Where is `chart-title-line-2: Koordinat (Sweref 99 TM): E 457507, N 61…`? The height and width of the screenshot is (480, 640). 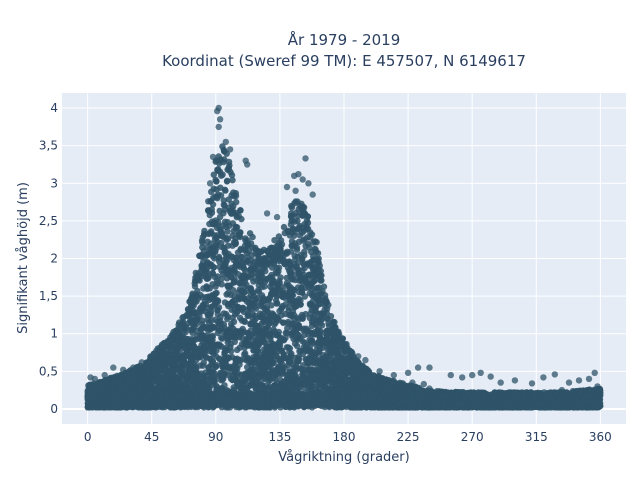 chart-title-line-2: Koordinat (Sweref 99 TM): E 457507, N 61… is located at coordinates (344, 61).